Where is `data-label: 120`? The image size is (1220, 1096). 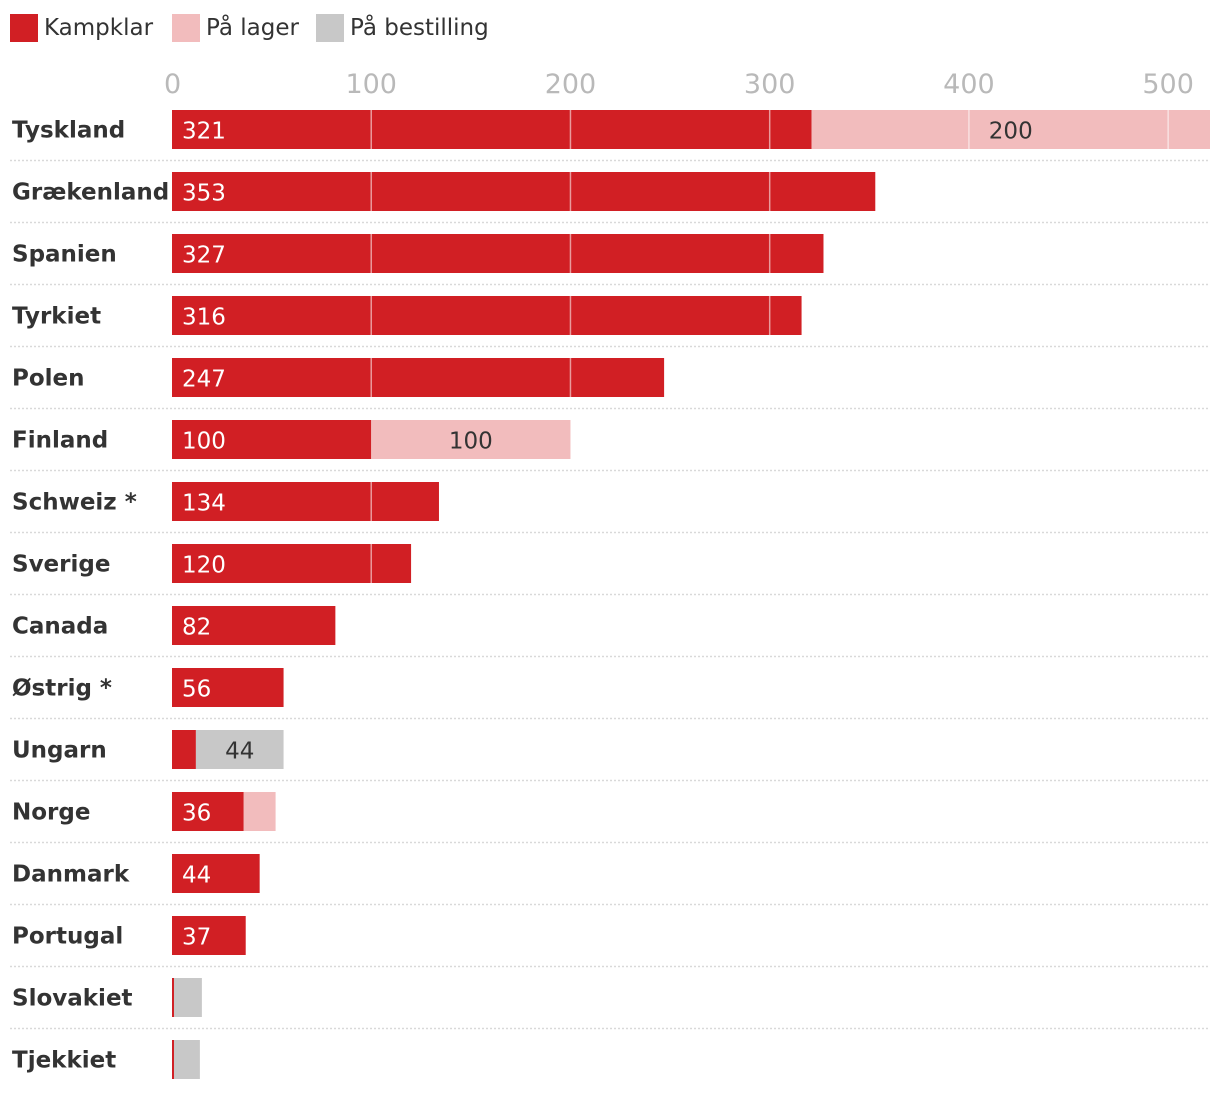
data-label: 120 is located at coordinates (204, 566).